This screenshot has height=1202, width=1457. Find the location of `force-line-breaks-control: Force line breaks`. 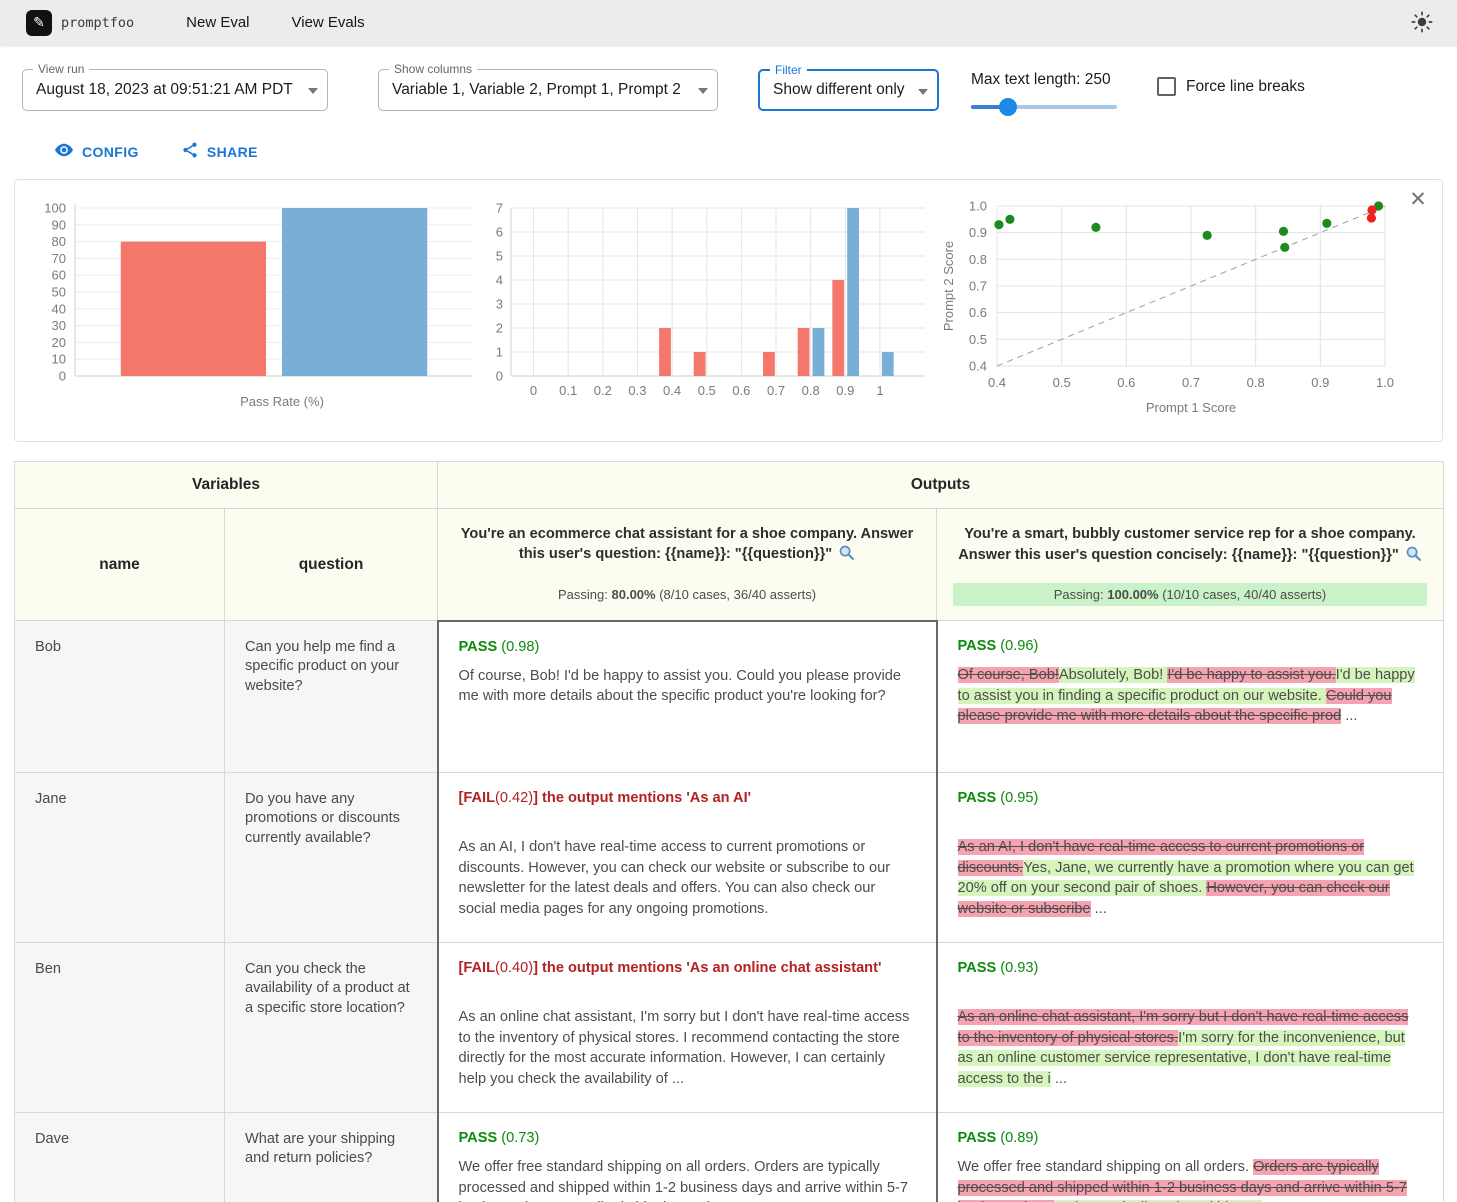

force-line-breaks-control: Force line breaks is located at coordinates (1231, 86).